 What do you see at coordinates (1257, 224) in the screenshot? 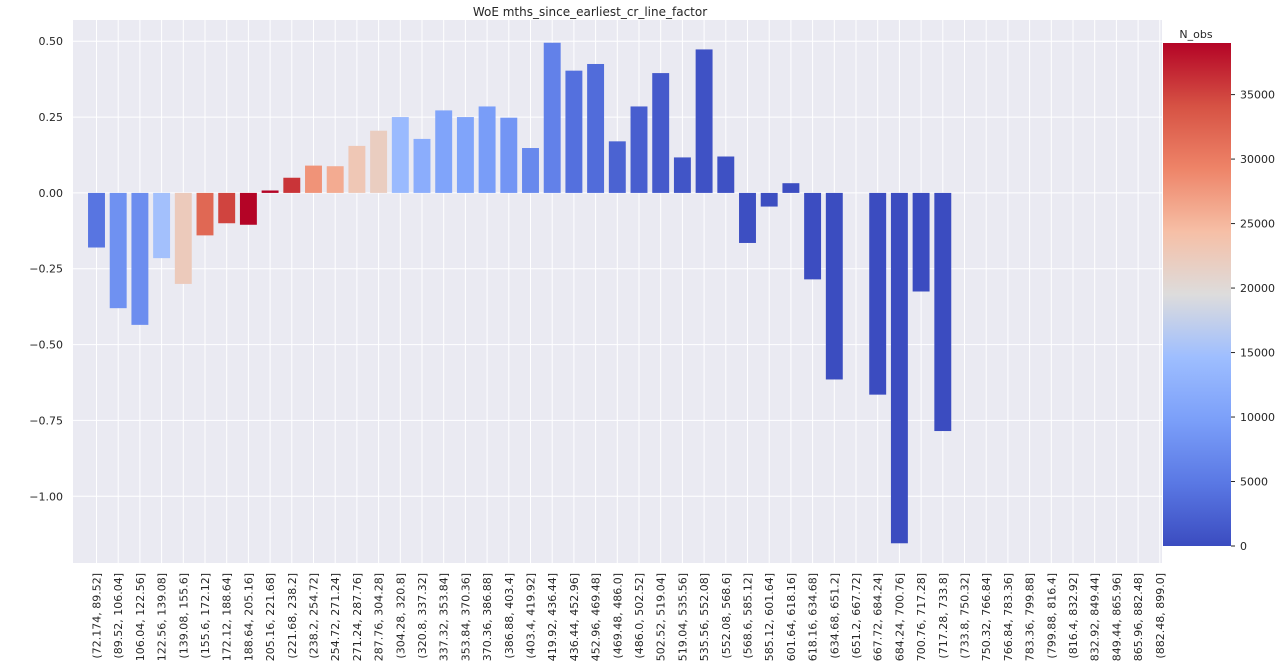
I see `colorbar-tick-label: 25000` at bounding box center [1257, 224].